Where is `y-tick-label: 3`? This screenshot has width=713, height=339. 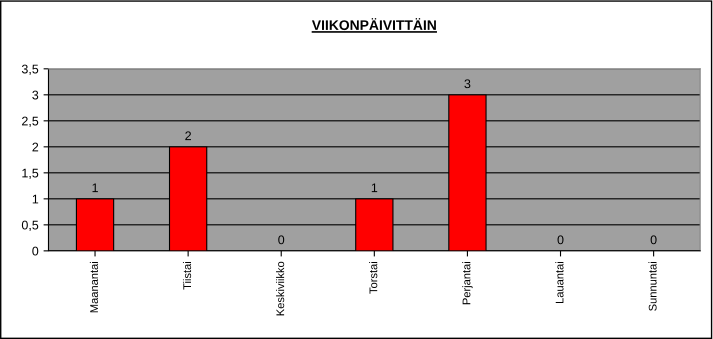 y-tick-label: 3 is located at coordinates (35, 95).